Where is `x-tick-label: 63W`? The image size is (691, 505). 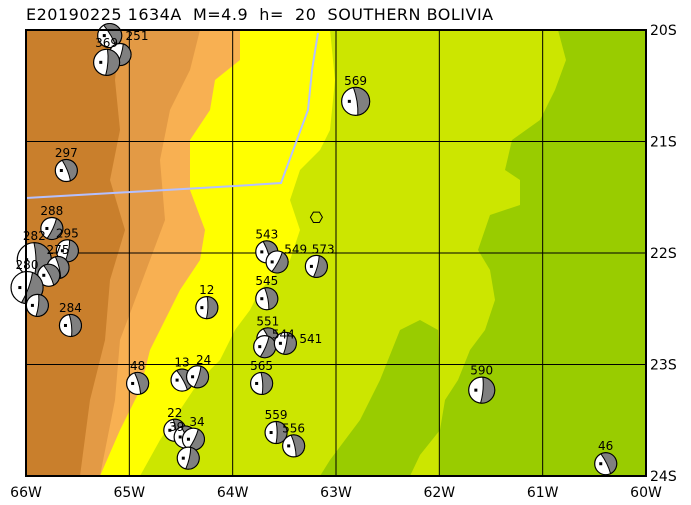 x-tick-label: 63W is located at coordinates (336, 493).